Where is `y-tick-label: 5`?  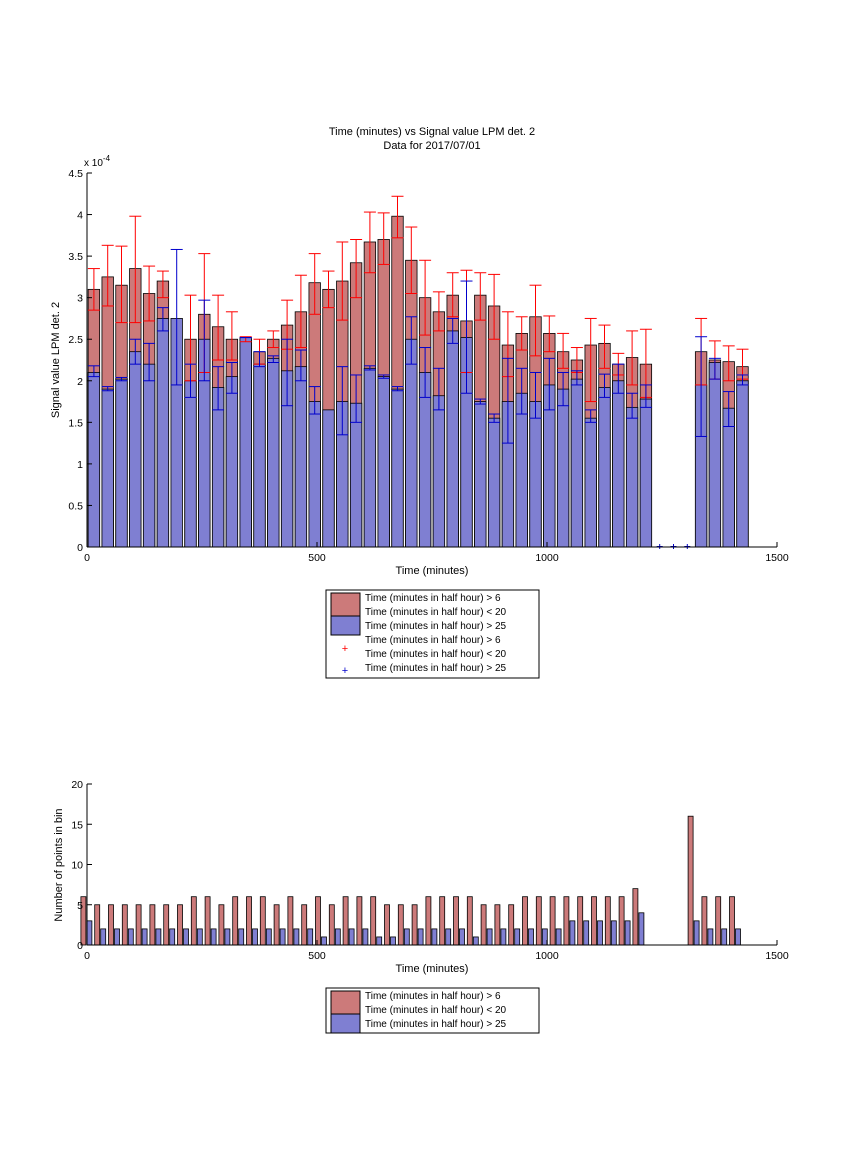
y-tick-label: 5 is located at coordinates (80, 906).